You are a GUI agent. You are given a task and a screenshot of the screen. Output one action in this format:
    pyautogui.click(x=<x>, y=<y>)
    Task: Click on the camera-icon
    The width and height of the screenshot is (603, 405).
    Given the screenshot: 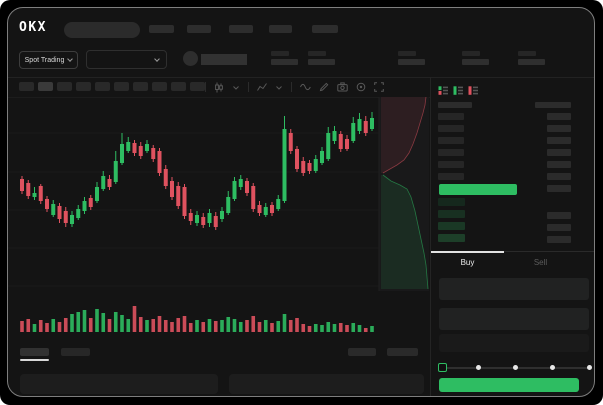 What is the action you would take?
    pyautogui.click(x=342, y=87)
    